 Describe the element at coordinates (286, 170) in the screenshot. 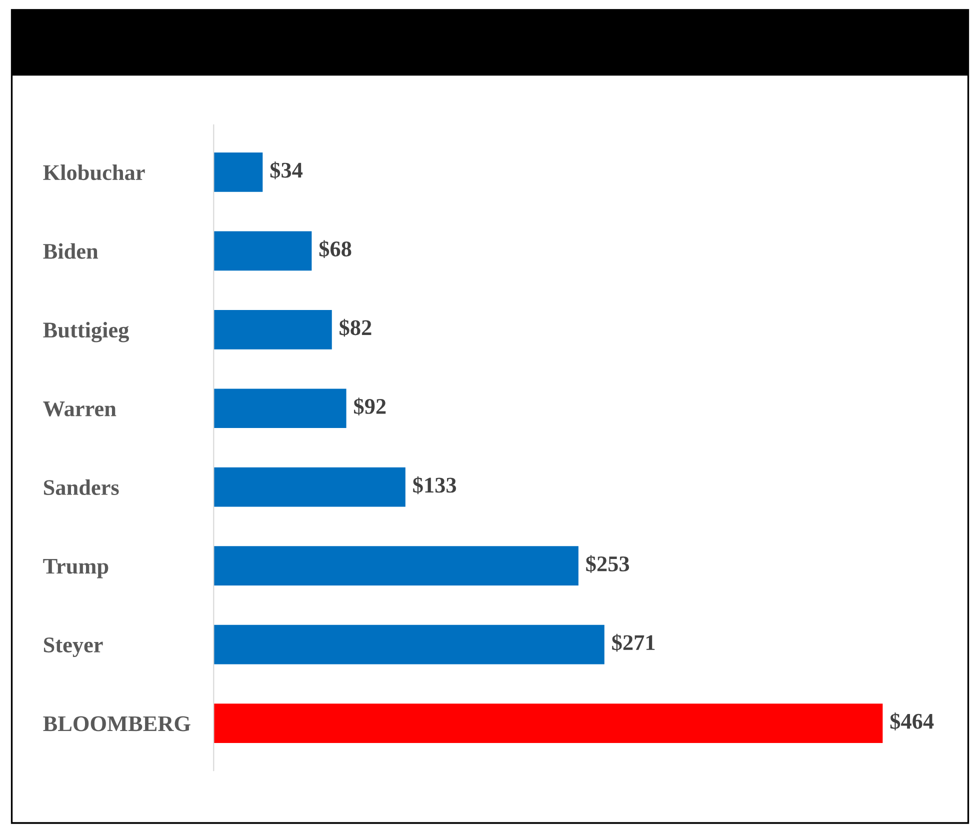

I see `data-label: $34` at that location.